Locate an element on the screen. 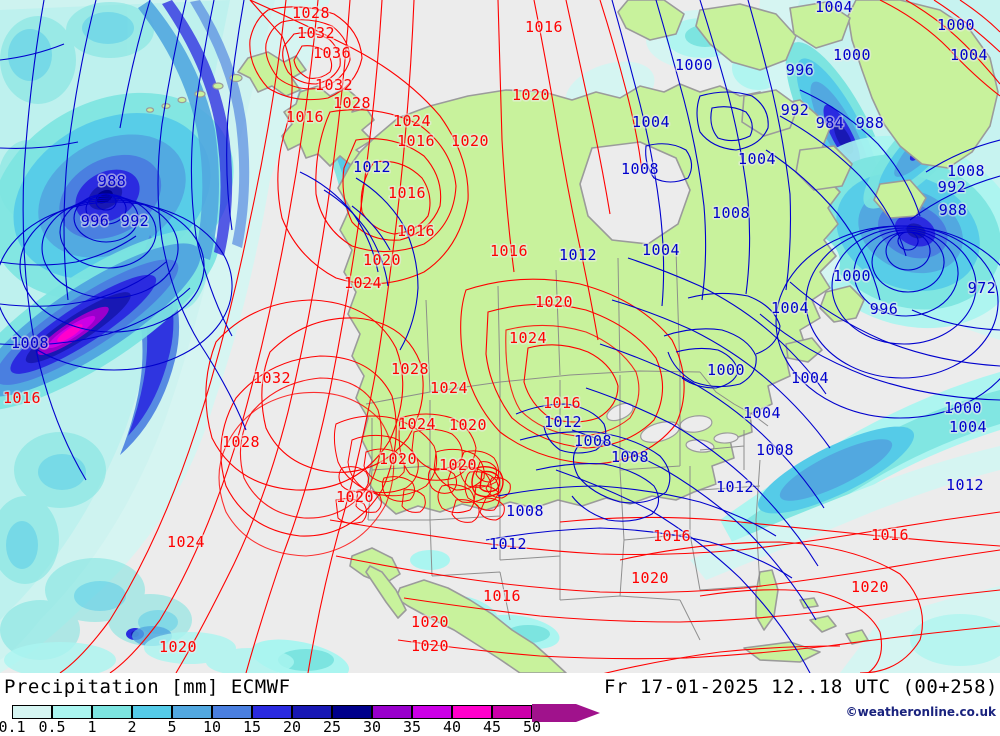  isobar-label: 988 is located at coordinates (953, 210).